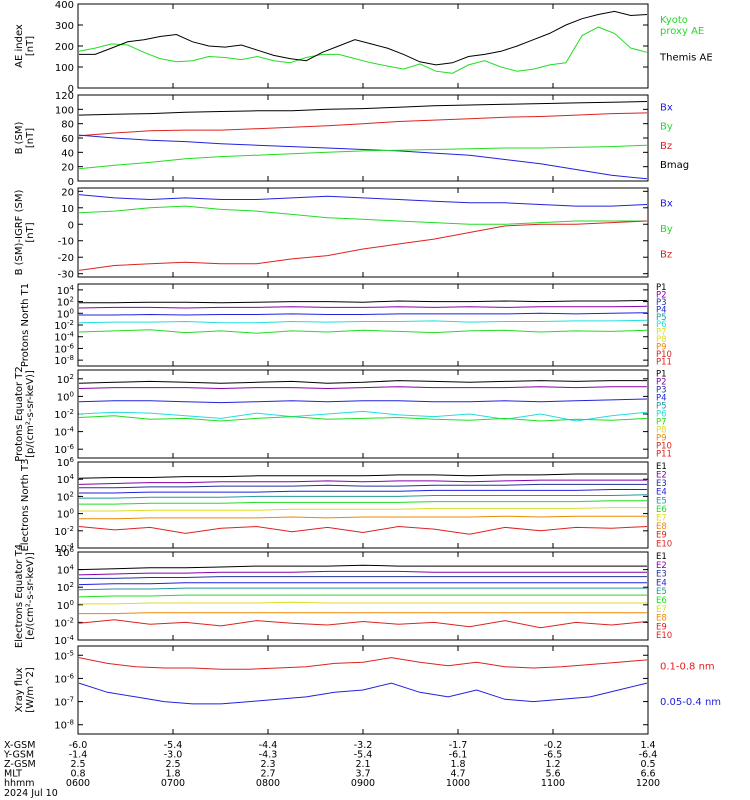 The height and width of the screenshot is (800, 750). Describe the element at coordinates (363, 491) in the screenshot. I see `series-line-e4` at that location.